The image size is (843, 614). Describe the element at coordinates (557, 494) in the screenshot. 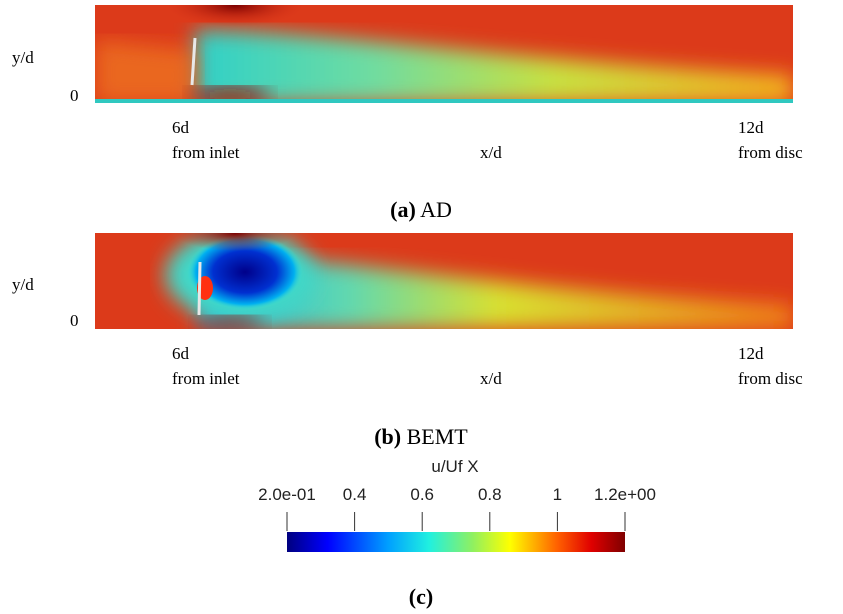

I see `colorbar-tick-label: 1` at that location.